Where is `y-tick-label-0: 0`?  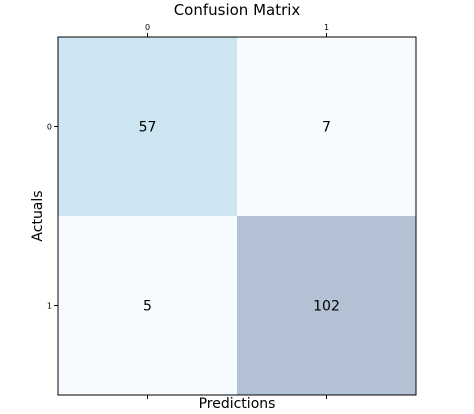
y-tick-label-0: 0 is located at coordinates (49, 127).